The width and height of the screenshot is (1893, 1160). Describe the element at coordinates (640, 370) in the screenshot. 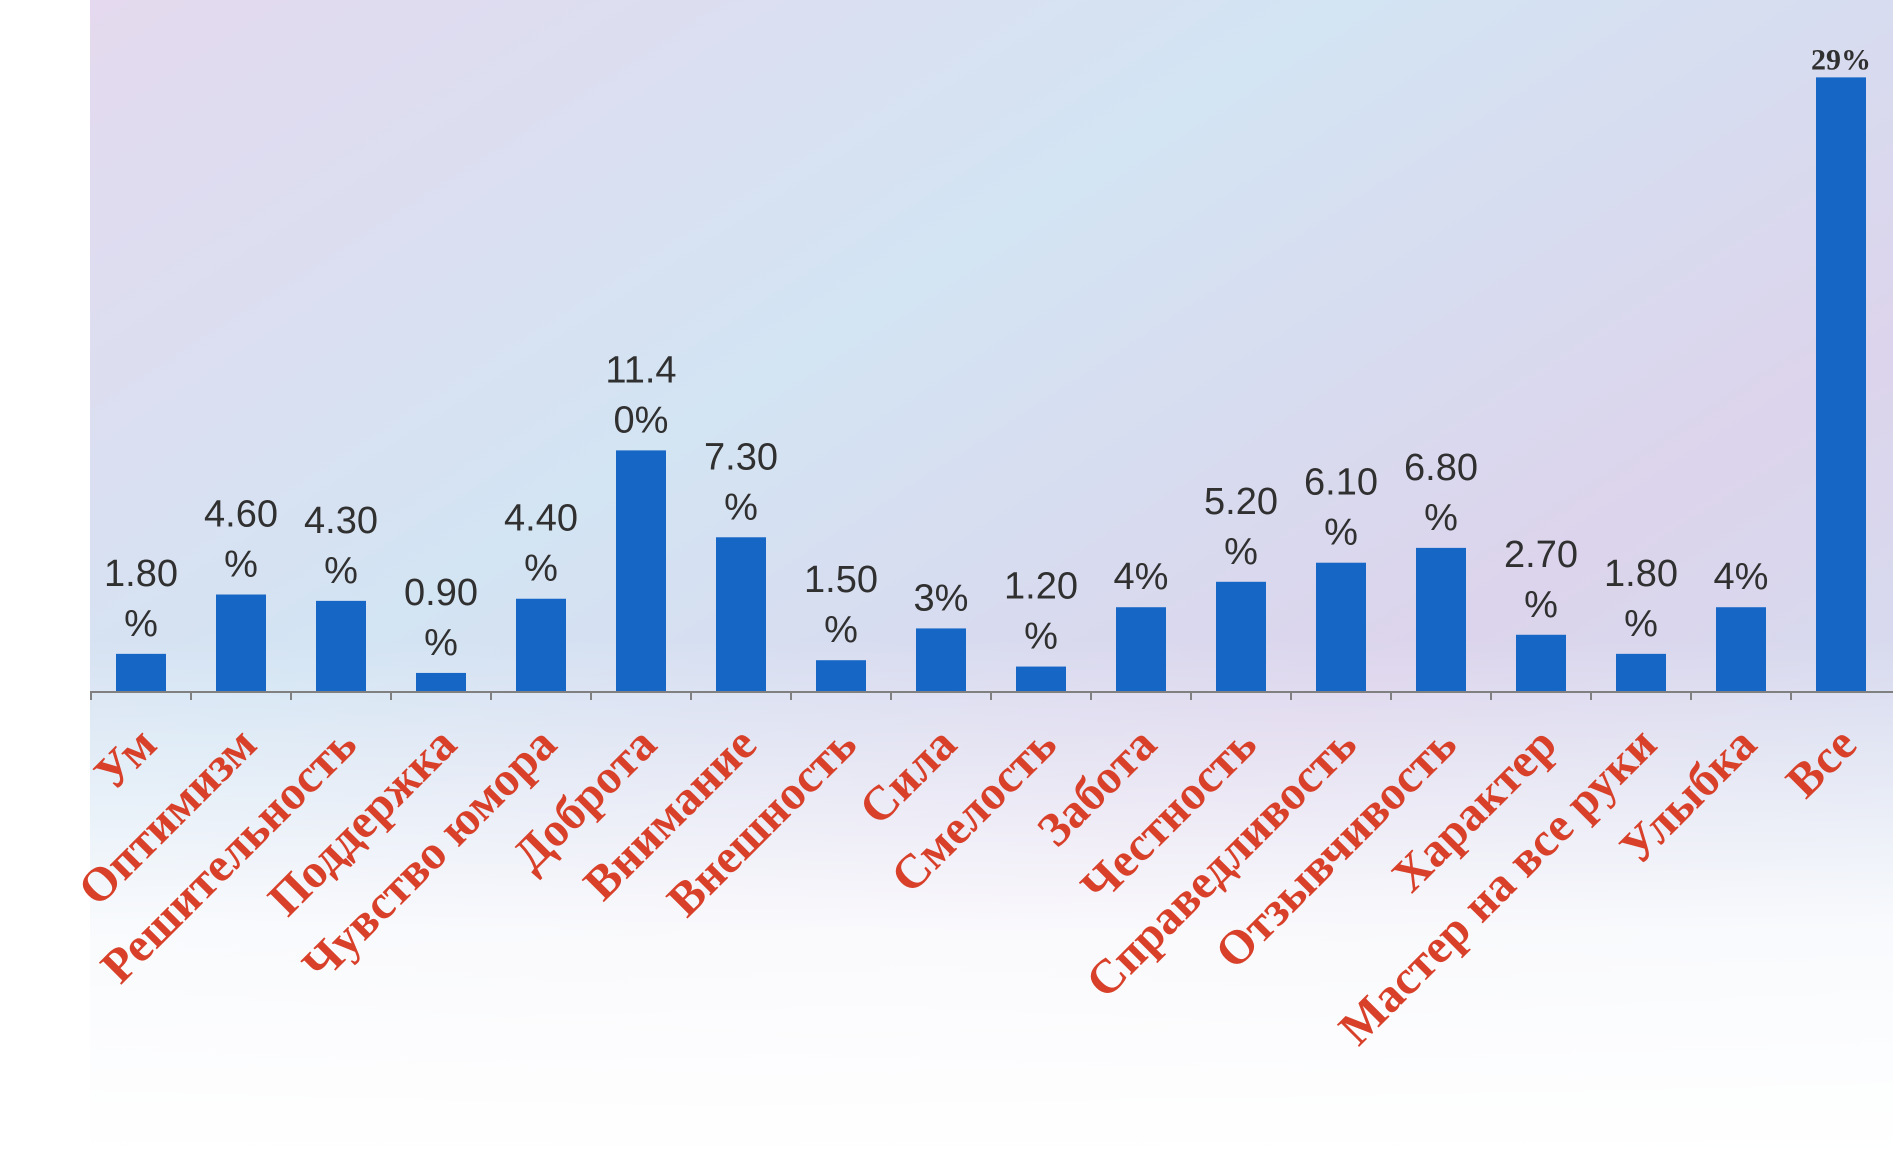

I see `data-label: 11.4` at that location.